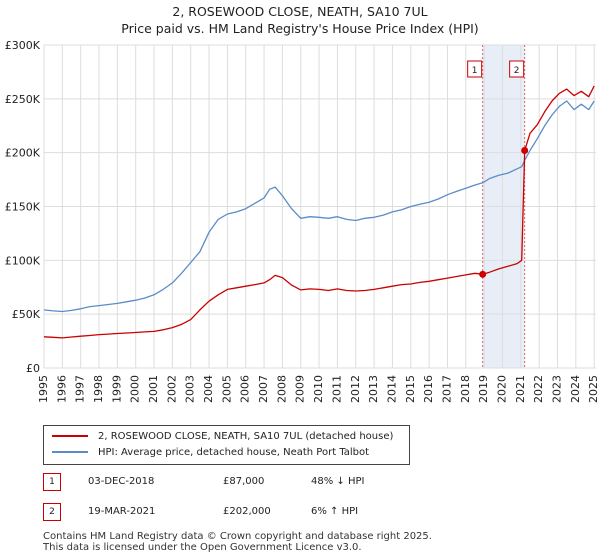 The height and width of the screenshot is (560, 600). Describe the element at coordinates (428, 389) in the screenshot. I see `x-tick-label: 2016` at that location.